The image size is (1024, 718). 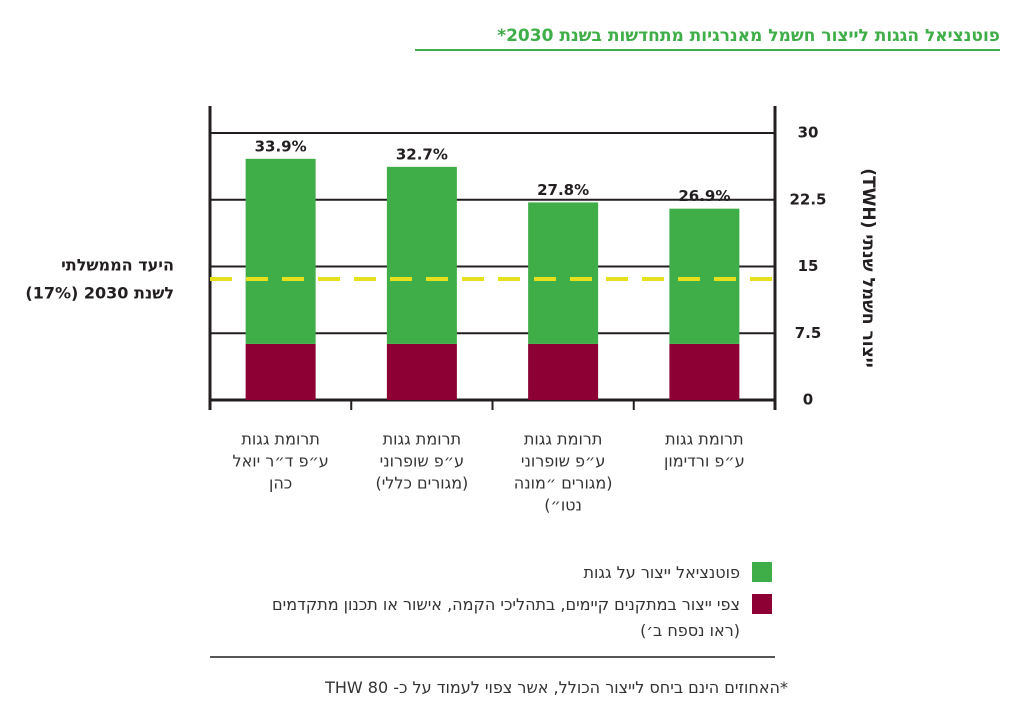 I want to click on legend-item: פוטנציאל ייצור על גגות, so click(x=678, y=573).